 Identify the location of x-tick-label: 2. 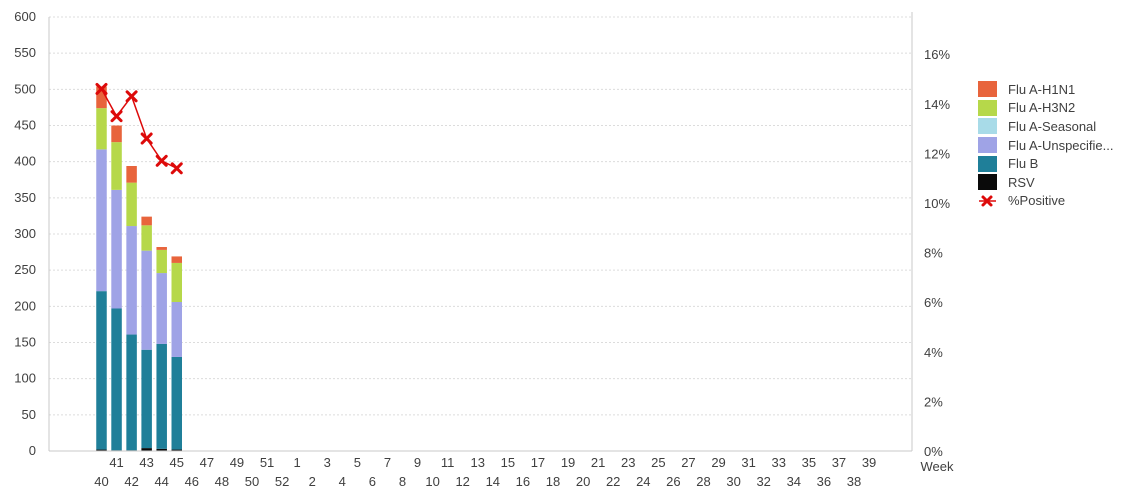
(312, 481).